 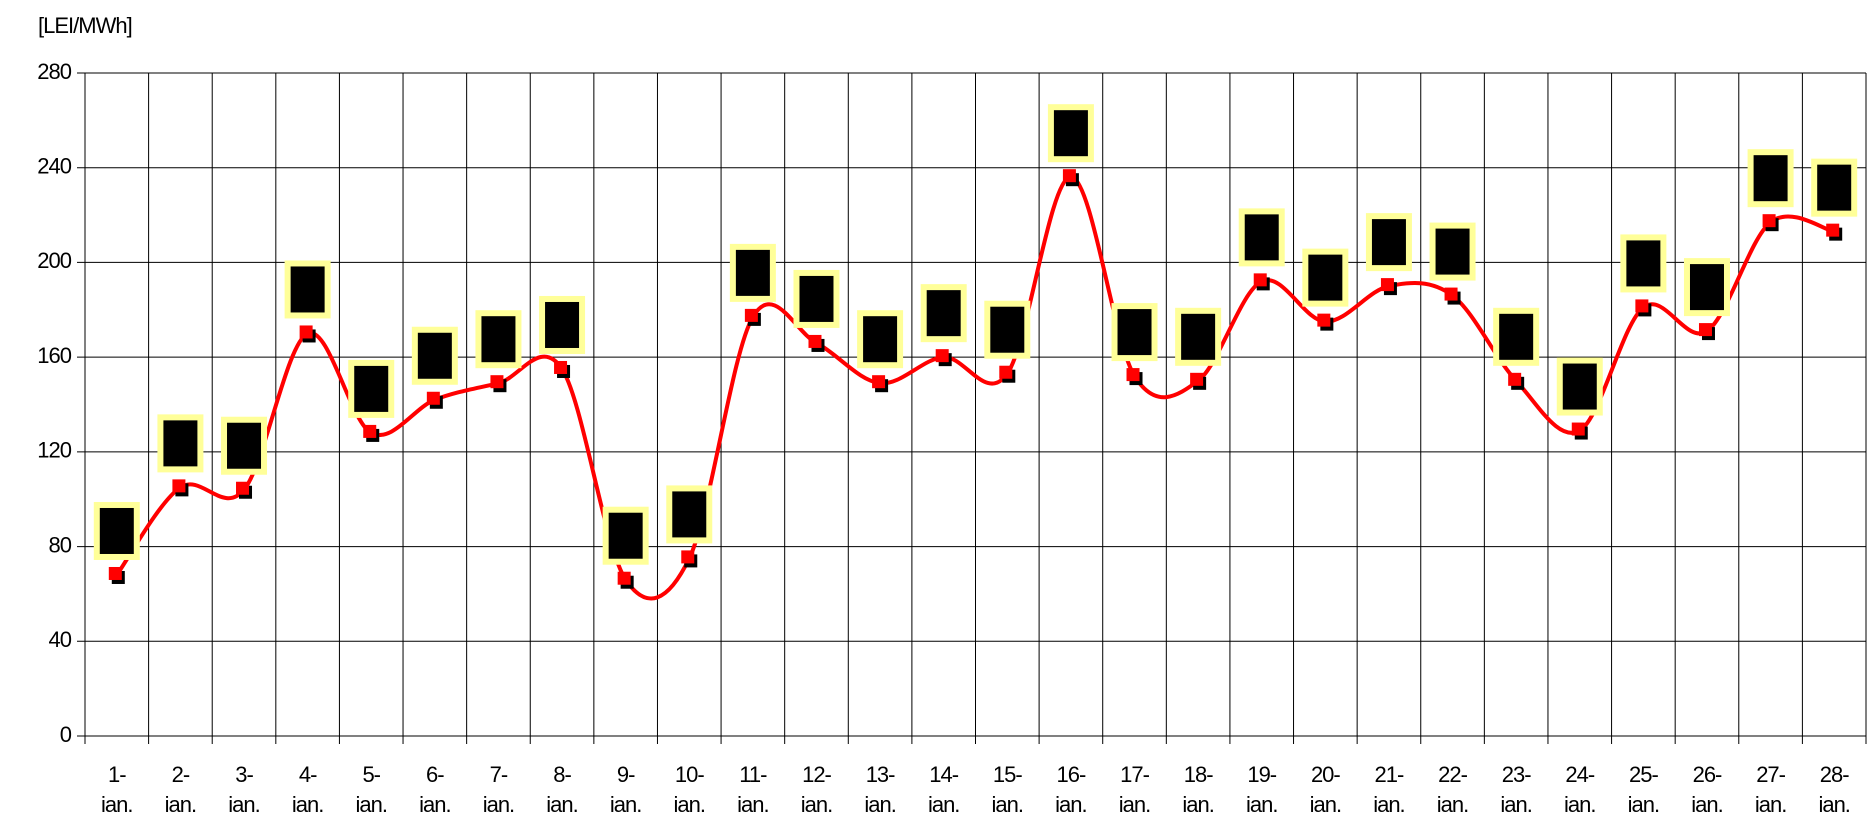 What do you see at coordinates (1007, 789) in the screenshot?
I see `x-tick-label: 15-ian.` at bounding box center [1007, 789].